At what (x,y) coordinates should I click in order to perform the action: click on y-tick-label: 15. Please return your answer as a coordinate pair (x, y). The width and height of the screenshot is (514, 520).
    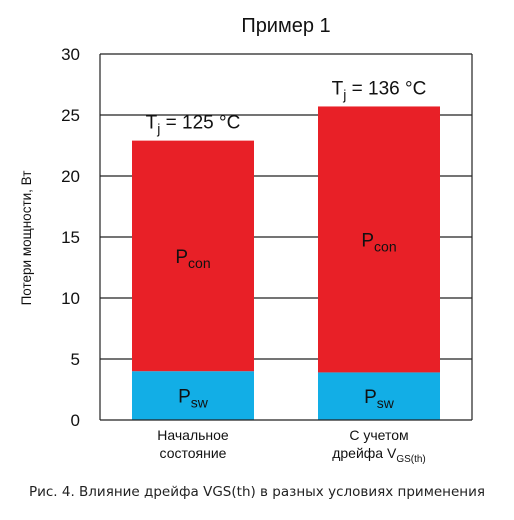
    Looking at the image, I should click on (70, 237).